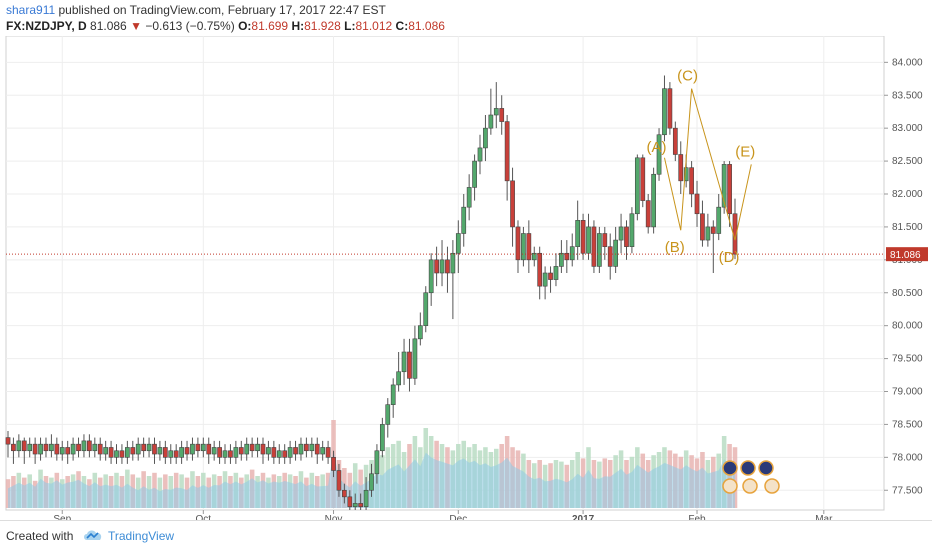  I want to click on event-icons, so click(751, 477).